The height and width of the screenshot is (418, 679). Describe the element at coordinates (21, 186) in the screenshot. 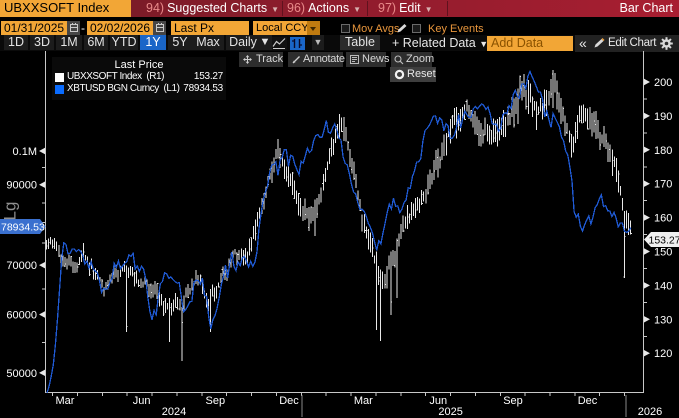

I see `svg-text: 90000` at that location.